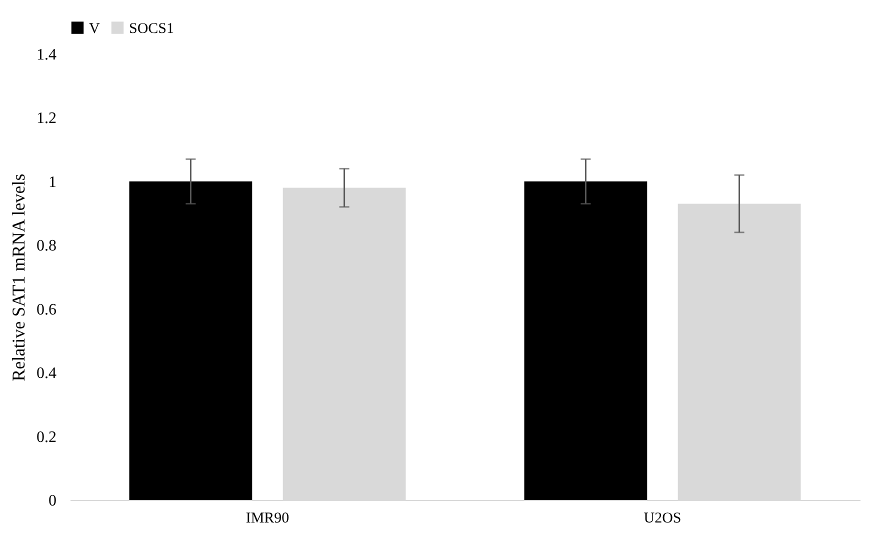 The image size is (890, 540). I want to click on y-tick-label: 0.2, so click(46, 437).